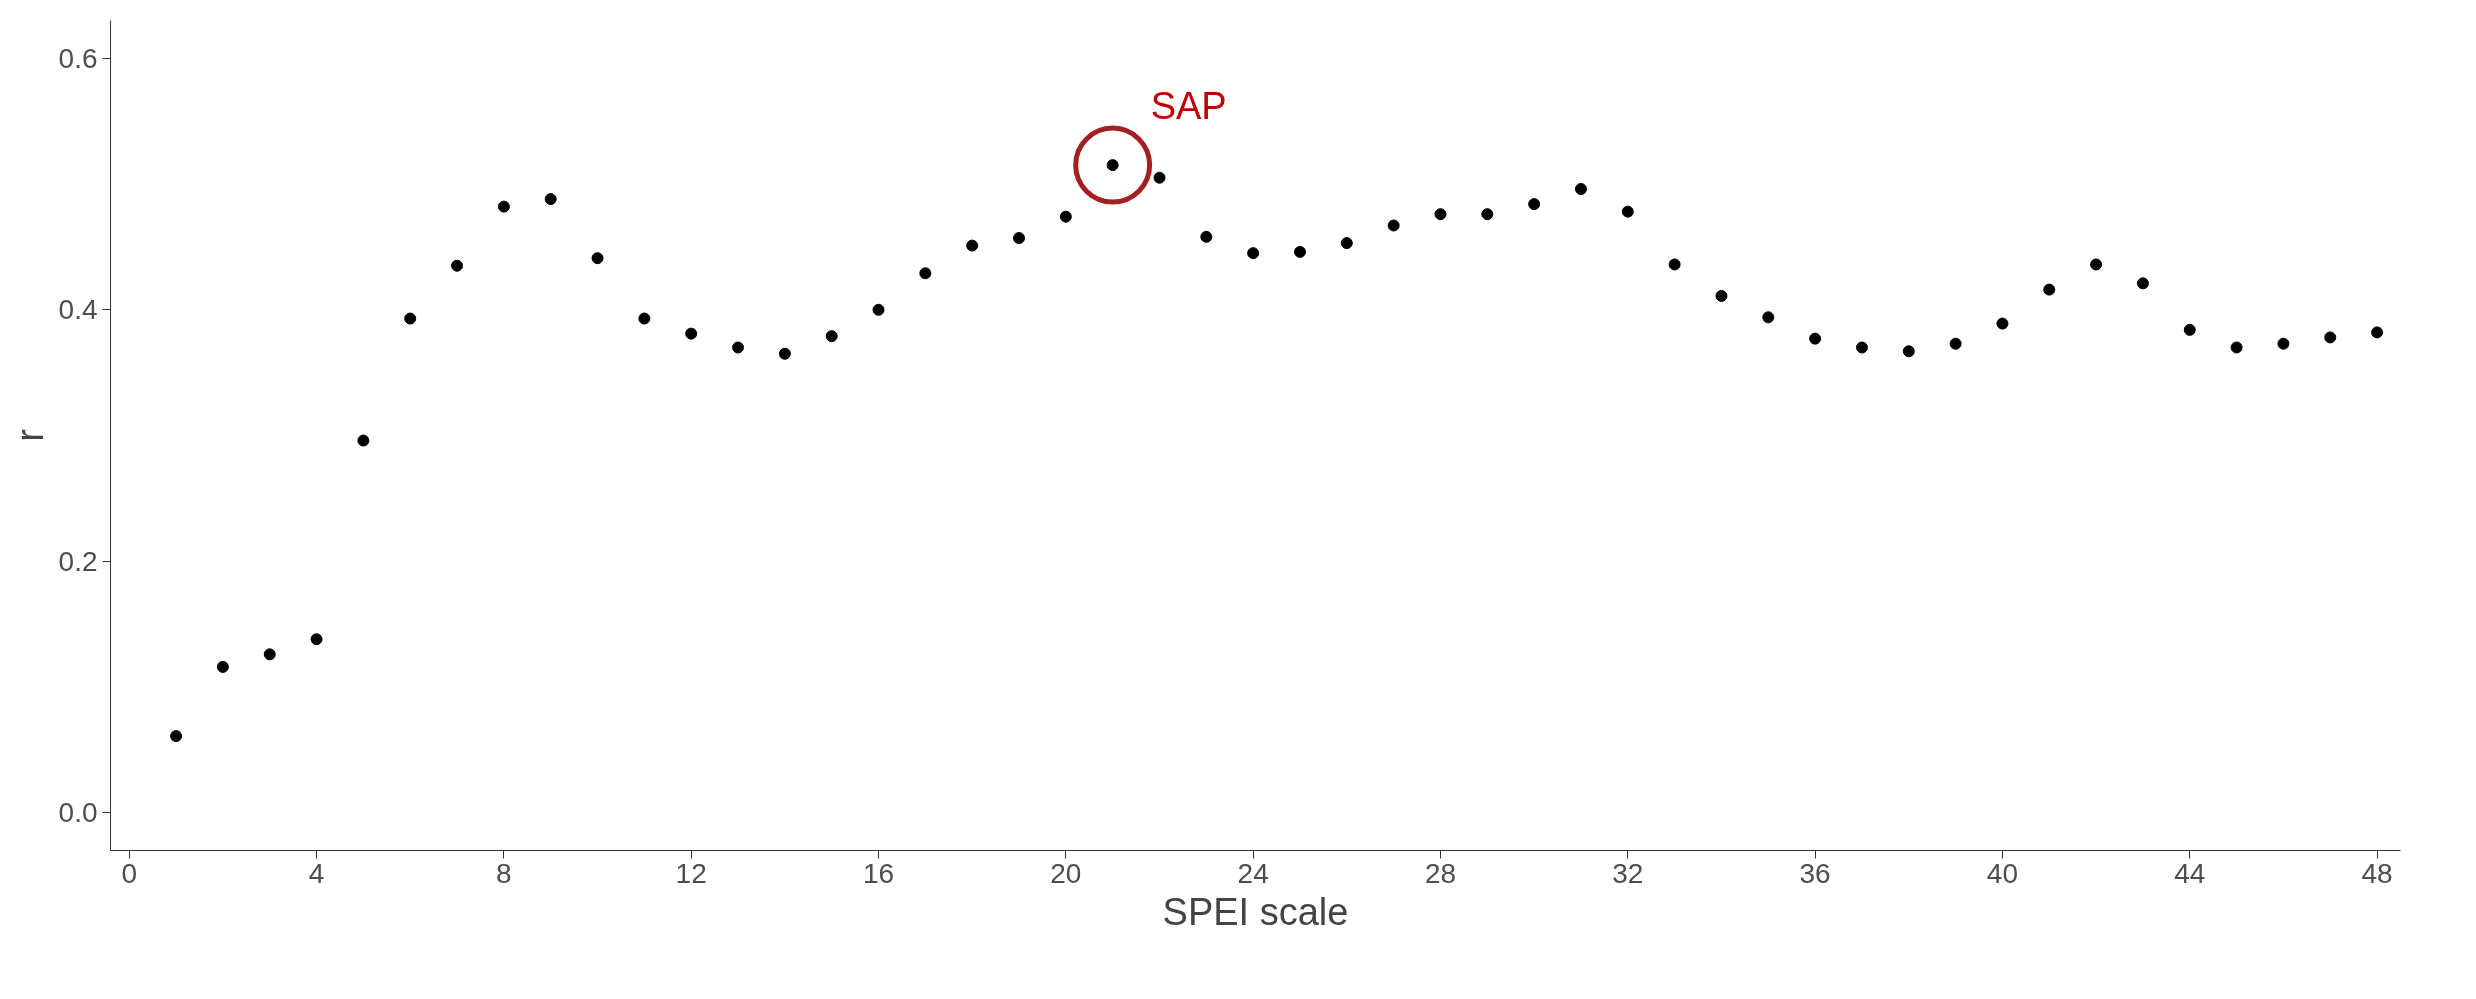  I want to click on x-tick-label: 28, so click(1440, 873).